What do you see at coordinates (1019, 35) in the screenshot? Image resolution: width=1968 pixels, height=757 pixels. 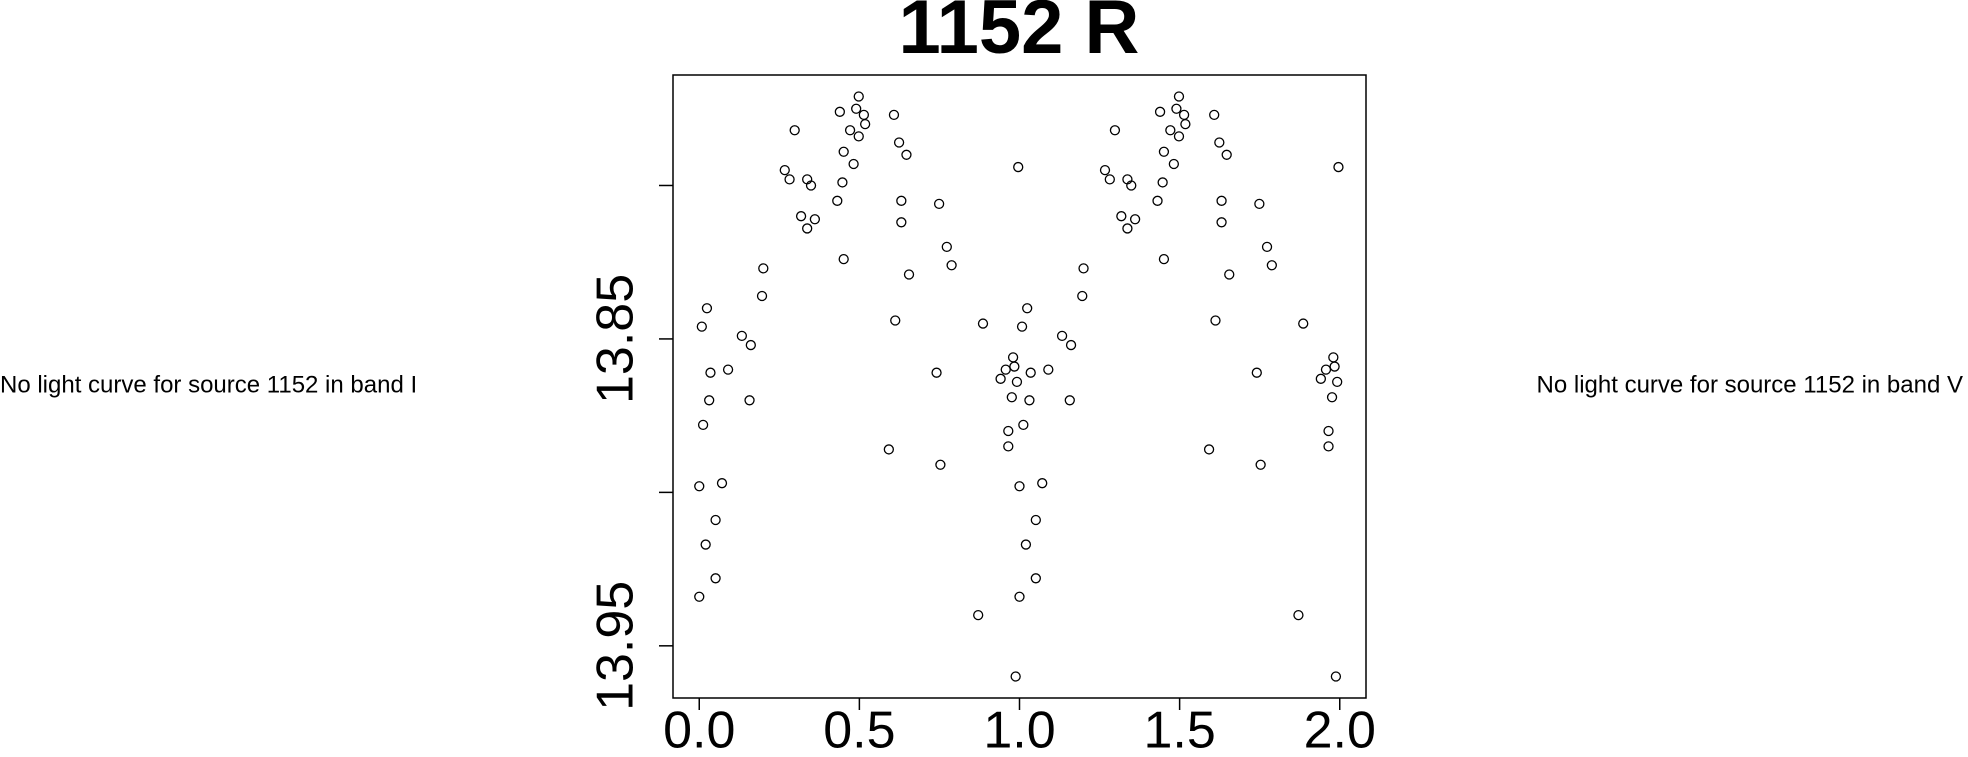 I see `chart-title: 1152 R` at bounding box center [1019, 35].